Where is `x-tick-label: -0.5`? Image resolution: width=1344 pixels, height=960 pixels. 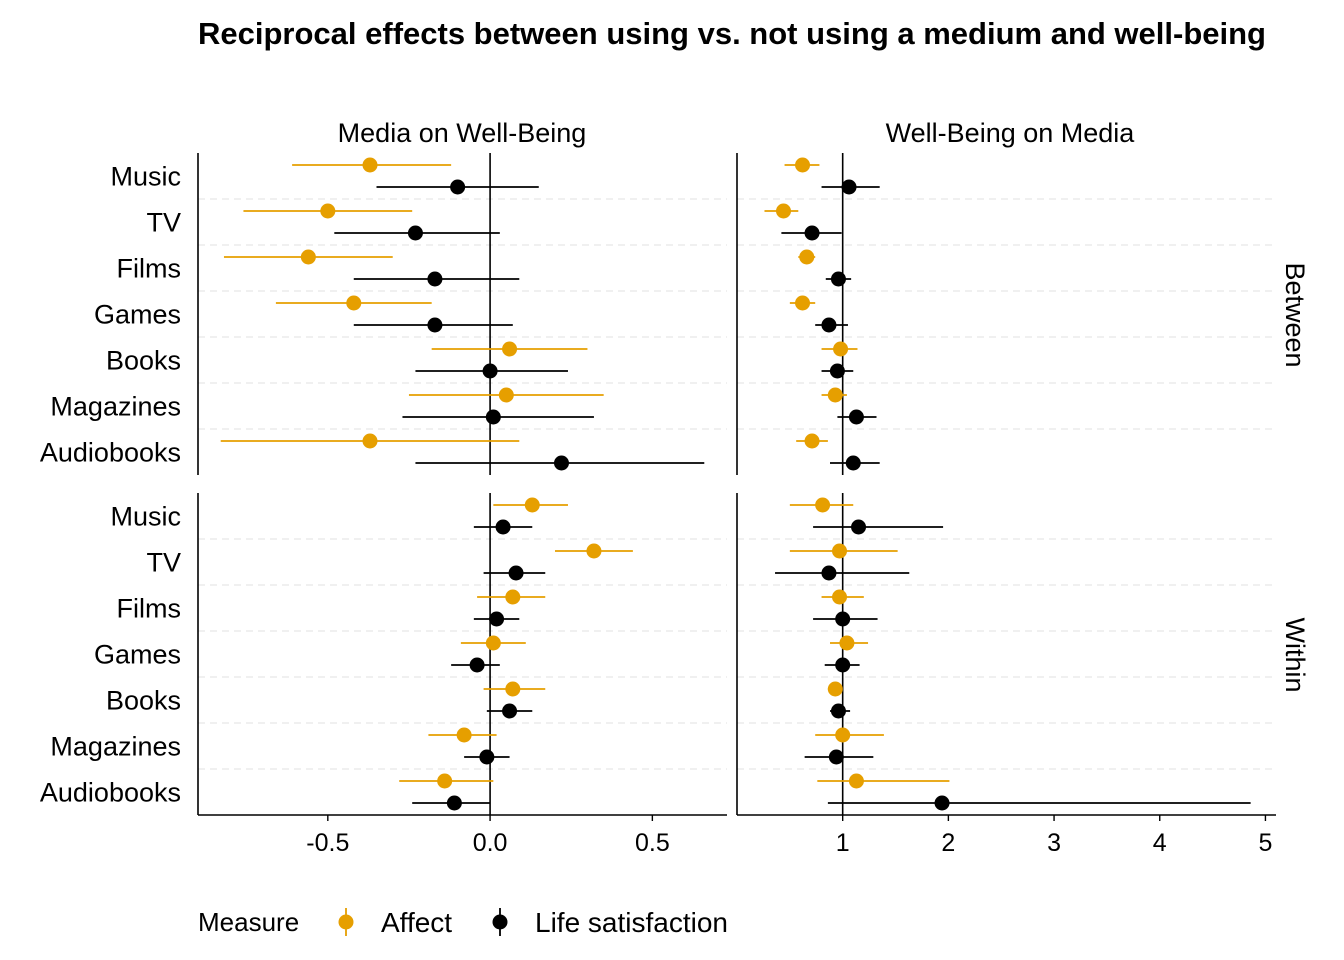
x-tick-label: -0.5 is located at coordinates (327, 843).